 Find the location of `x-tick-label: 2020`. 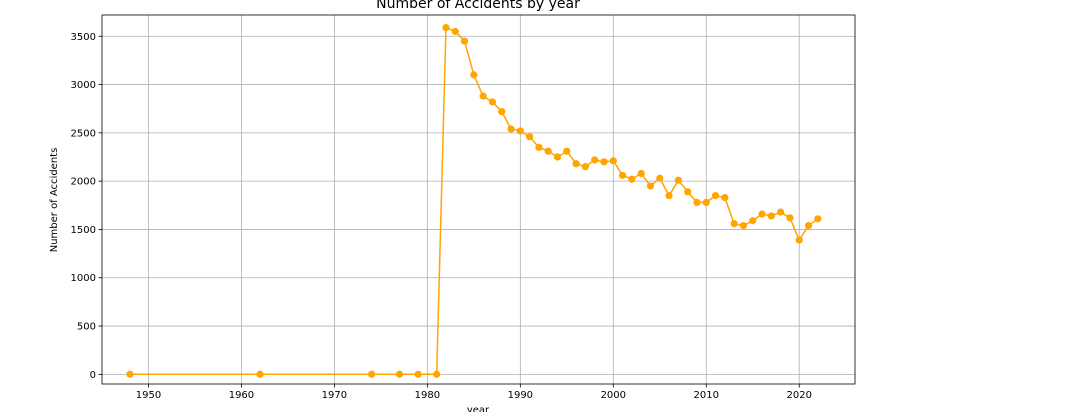

x-tick-label: 2020 is located at coordinates (798, 395).